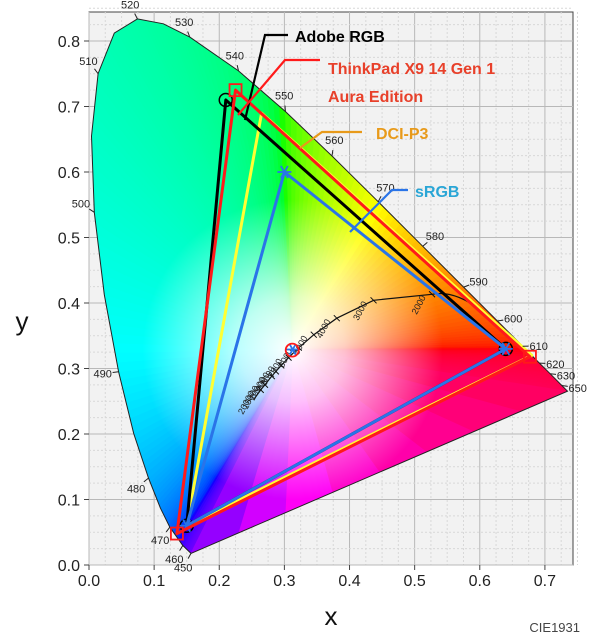 The image size is (589, 641). What do you see at coordinates (81, 205) in the screenshot?
I see `wavelength-label: 500` at bounding box center [81, 205].